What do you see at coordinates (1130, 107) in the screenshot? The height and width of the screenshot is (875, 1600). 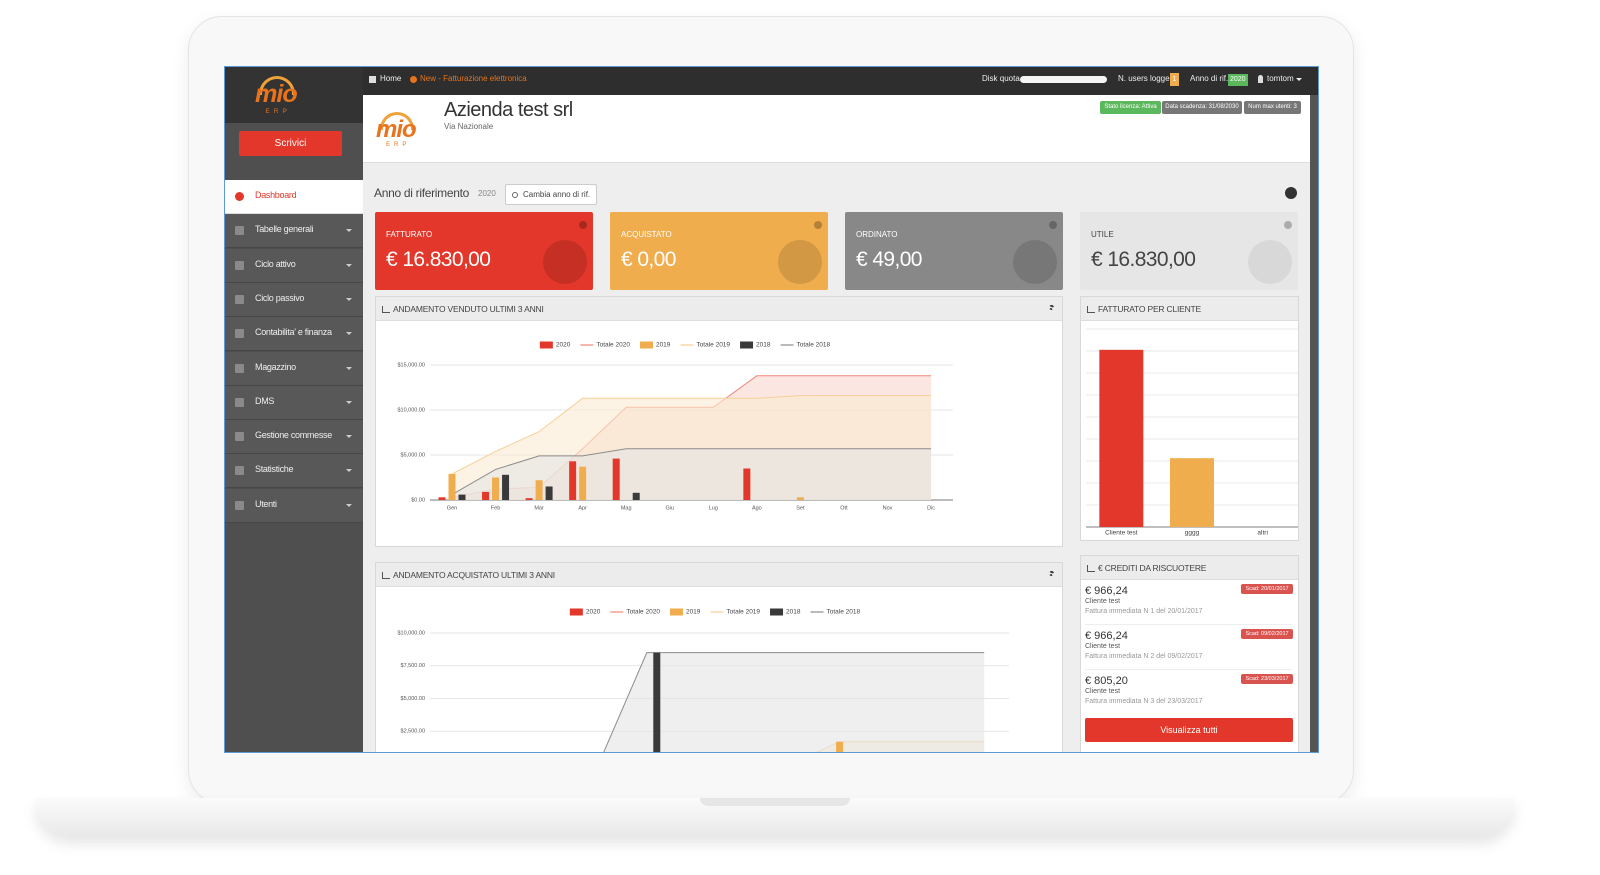 I see `license-badge: Stato licenza: Attiva` at bounding box center [1130, 107].